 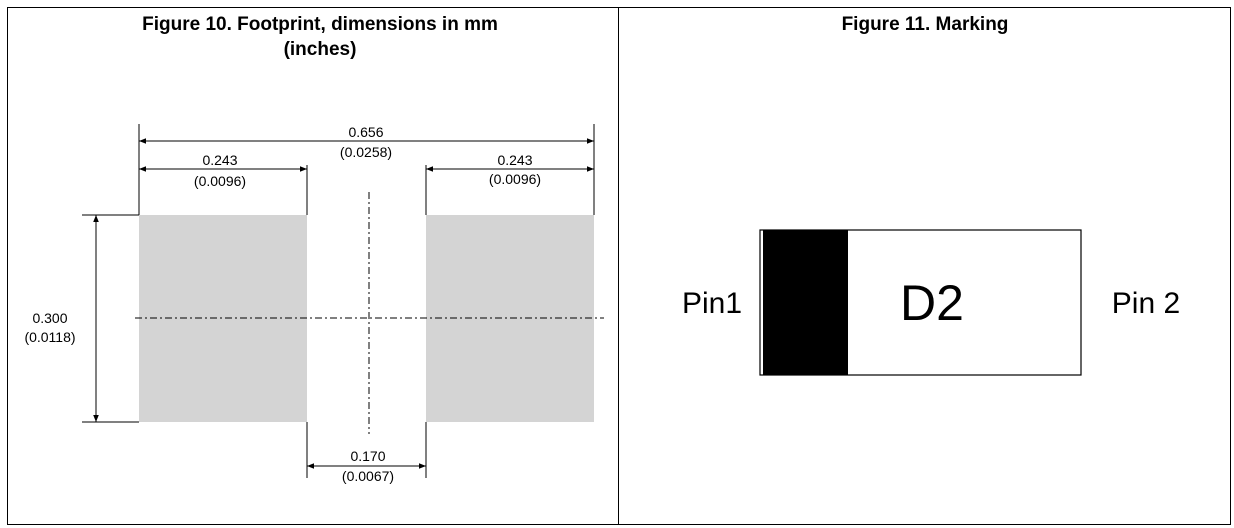 I want to click on figure-10-title-line1: Figure 10. Footprint, dimensions in mm, so click(x=320, y=24).